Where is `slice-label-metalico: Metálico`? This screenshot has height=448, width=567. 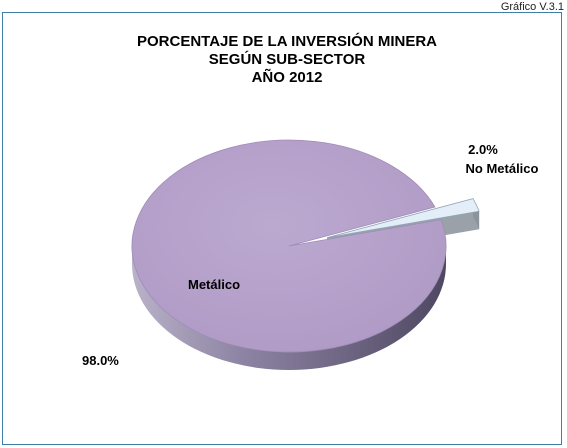 slice-label-metalico: Metálico is located at coordinates (214, 284).